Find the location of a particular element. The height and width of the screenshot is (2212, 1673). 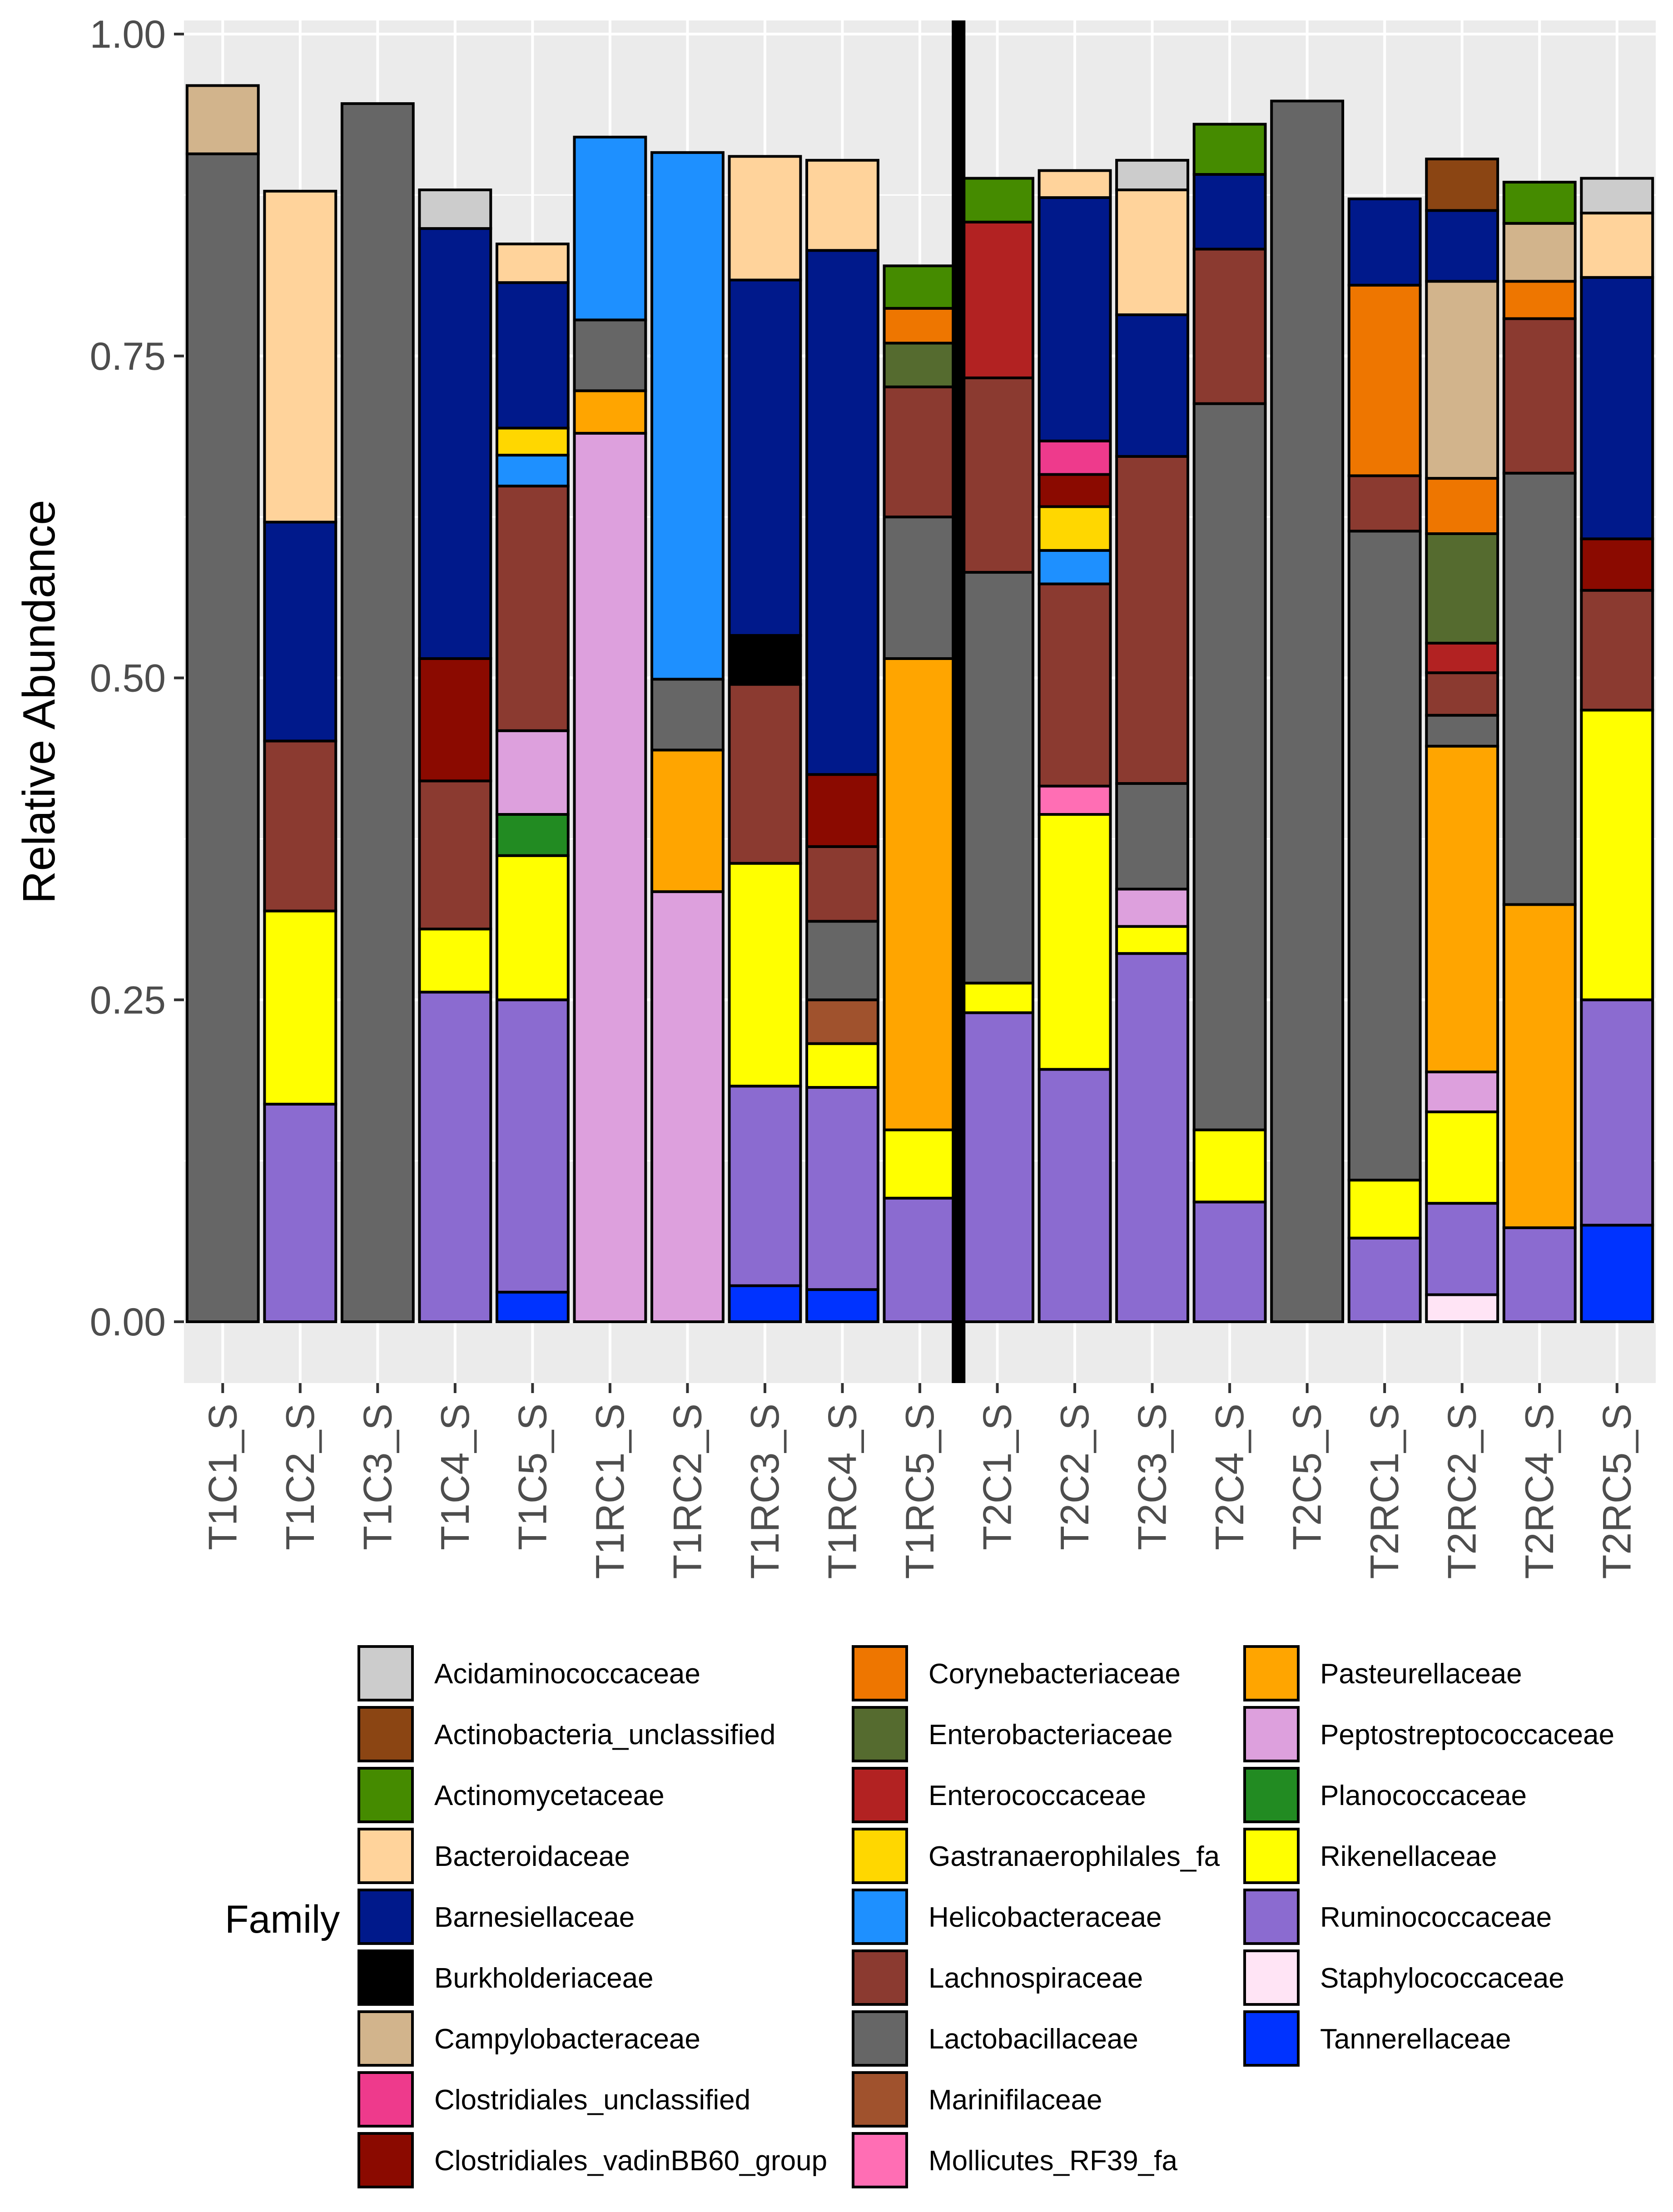

legend-title: Family is located at coordinates (282, 1919).